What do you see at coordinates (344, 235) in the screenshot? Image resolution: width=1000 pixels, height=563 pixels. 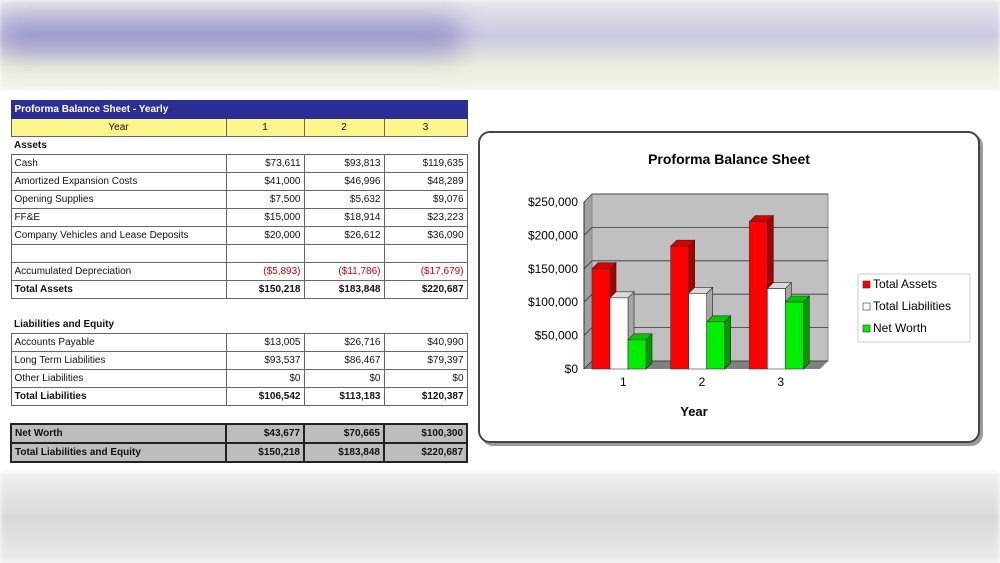 I see `cell-value: $26,612` at bounding box center [344, 235].